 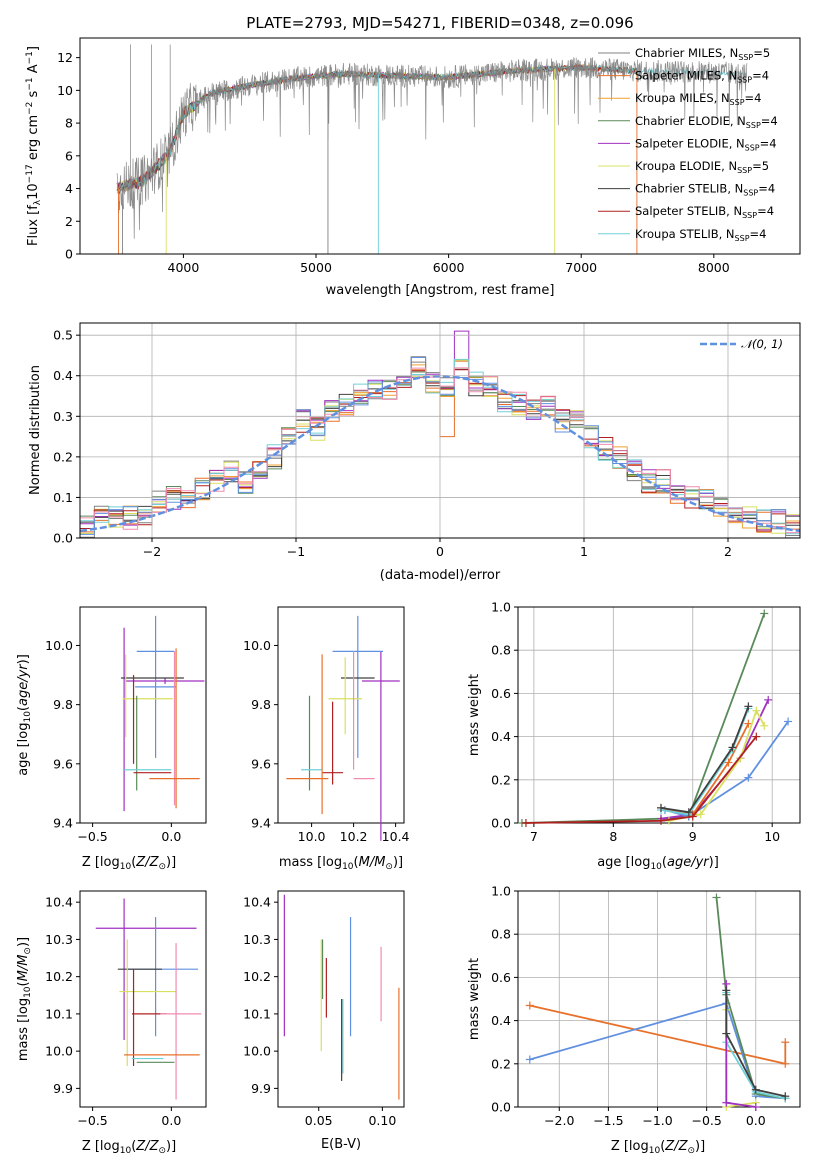 I want to click on axes: −0.5 0.0 9.4 9.6 9.8 10.0, so click(x=126, y=725).